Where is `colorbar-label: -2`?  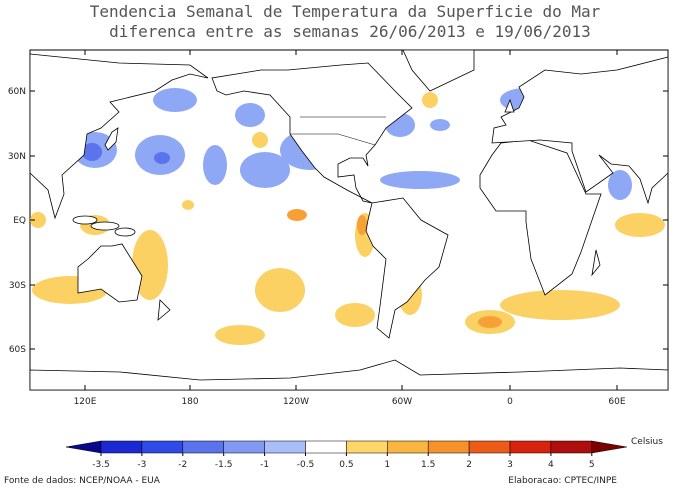 colorbar-label: -2 is located at coordinates (182, 465).